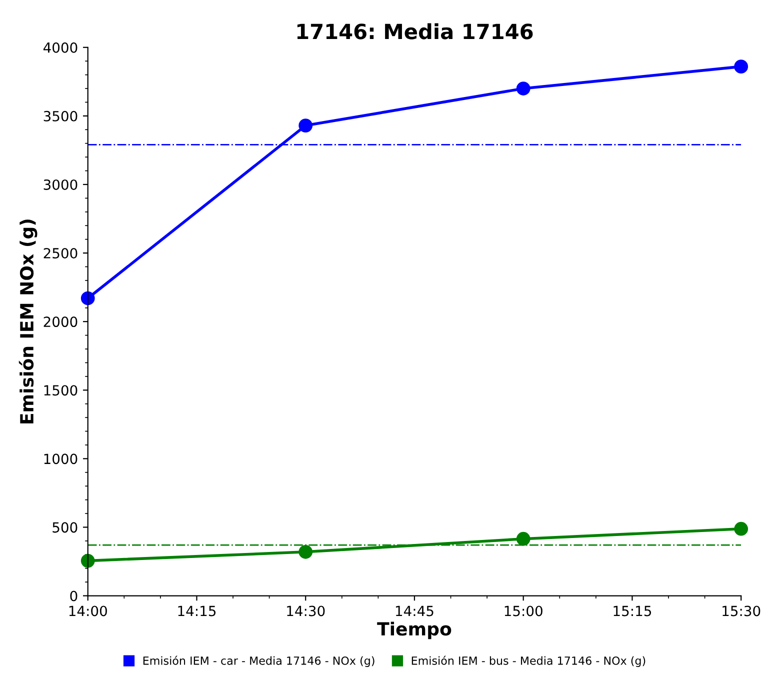 This screenshot has width=764, height=677. I want to click on y-tick-label: 1500, so click(61, 390).